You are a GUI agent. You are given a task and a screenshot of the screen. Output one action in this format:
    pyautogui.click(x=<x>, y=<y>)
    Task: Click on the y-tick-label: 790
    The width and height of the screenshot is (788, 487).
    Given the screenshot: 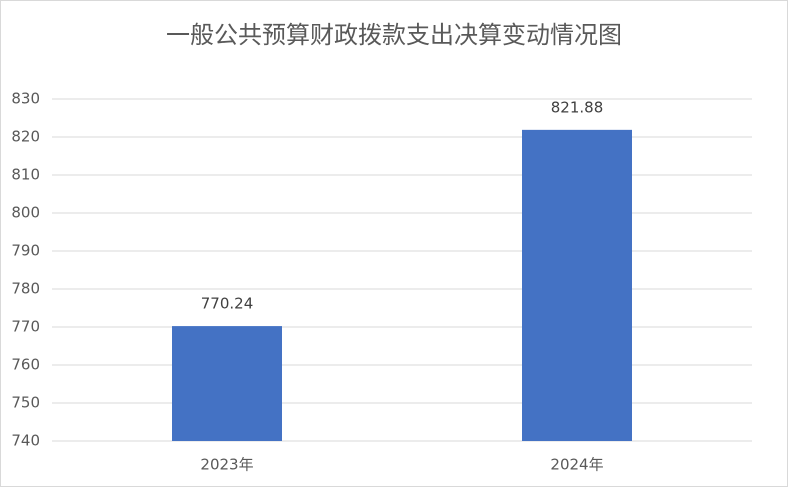 What is the action you would take?
    pyautogui.click(x=25, y=251)
    